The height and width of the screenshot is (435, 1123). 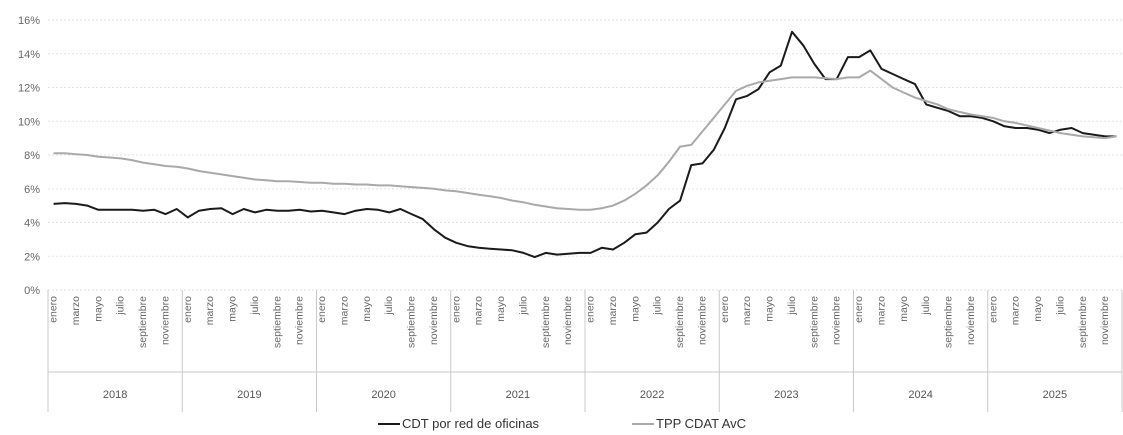 What do you see at coordinates (115, 395) in the screenshot?
I see `x-year-label: 2018` at bounding box center [115, 395].